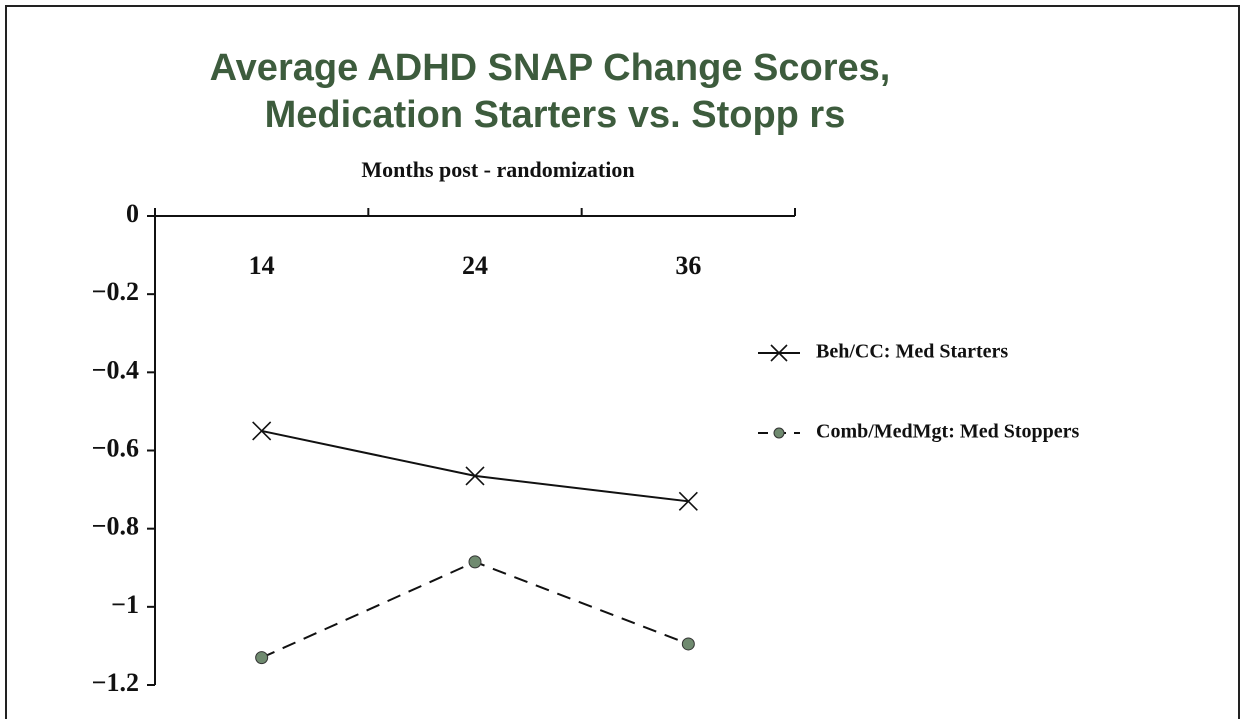 The height and width of the screenshot is (719, 1245). What do you see at coordinates (115, 291) in the screenshot?
I see `y-tick-label: −0.2` at bounding box center [115, 291].